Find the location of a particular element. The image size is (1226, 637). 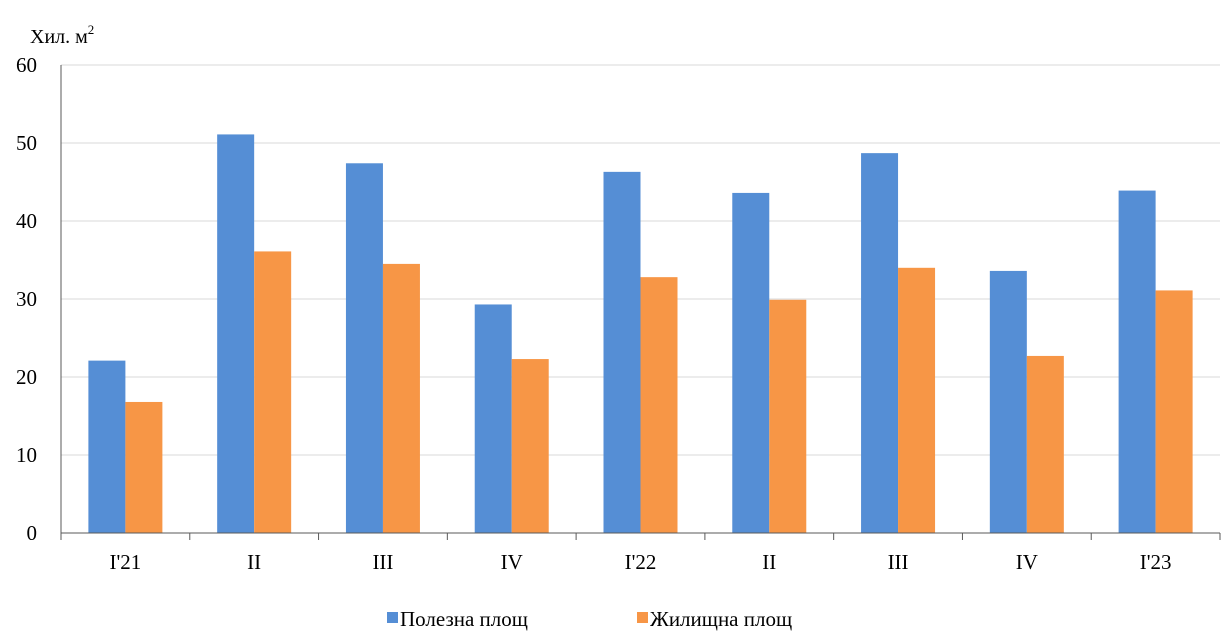

x-tick-label: I'21 is located at coordinates (125, 562).